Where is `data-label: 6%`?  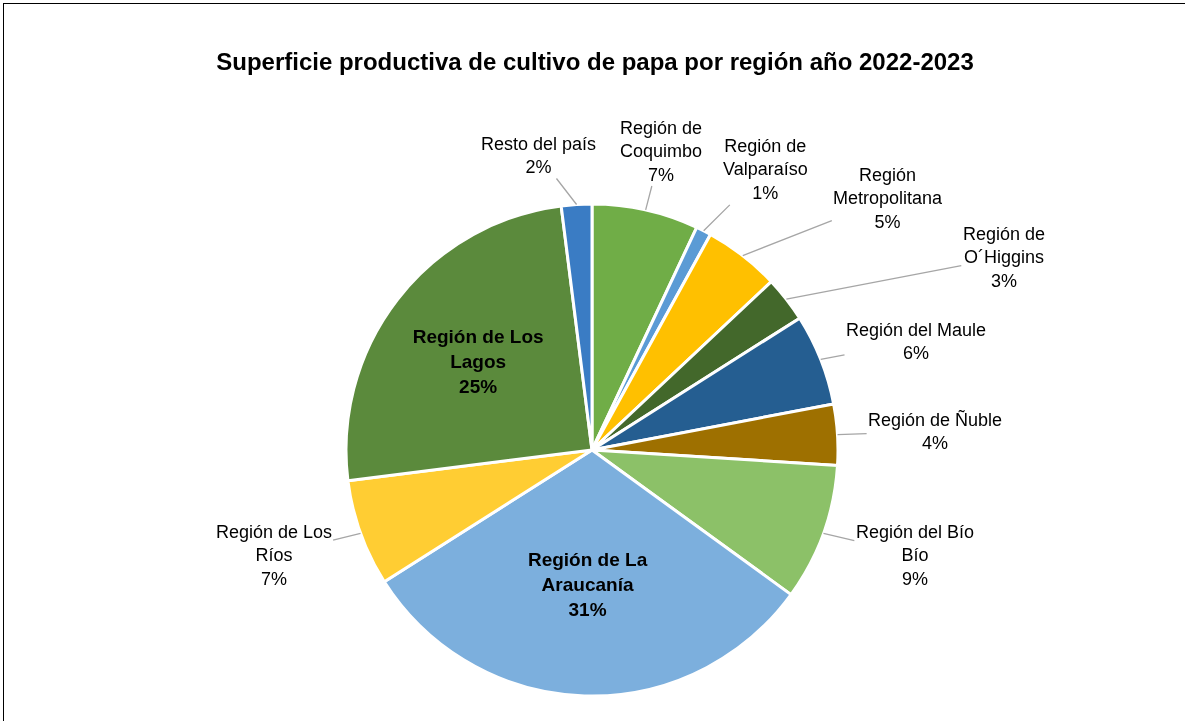
data-label: 6% is located at coordinates (916, 353).